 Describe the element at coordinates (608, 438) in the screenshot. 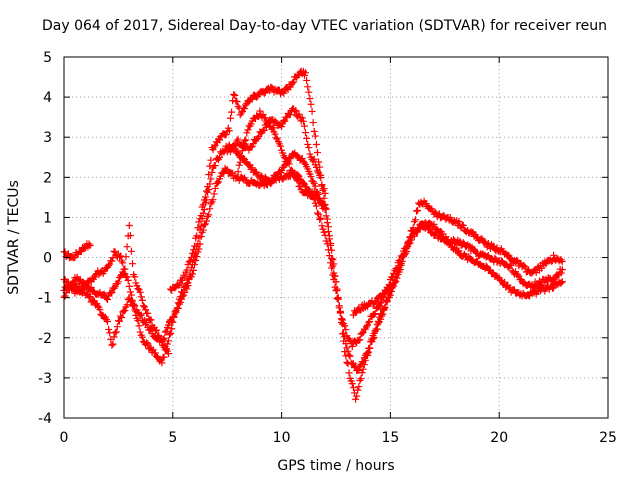

I see `x-tick-label: 25` at that location.